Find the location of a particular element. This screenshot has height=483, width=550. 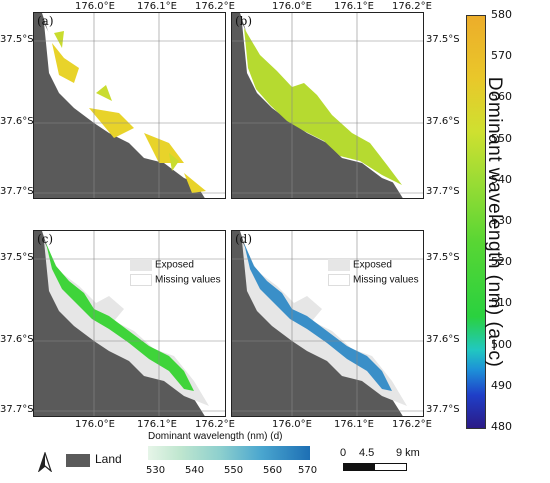

water-colour is located at coordinates (323, 106).